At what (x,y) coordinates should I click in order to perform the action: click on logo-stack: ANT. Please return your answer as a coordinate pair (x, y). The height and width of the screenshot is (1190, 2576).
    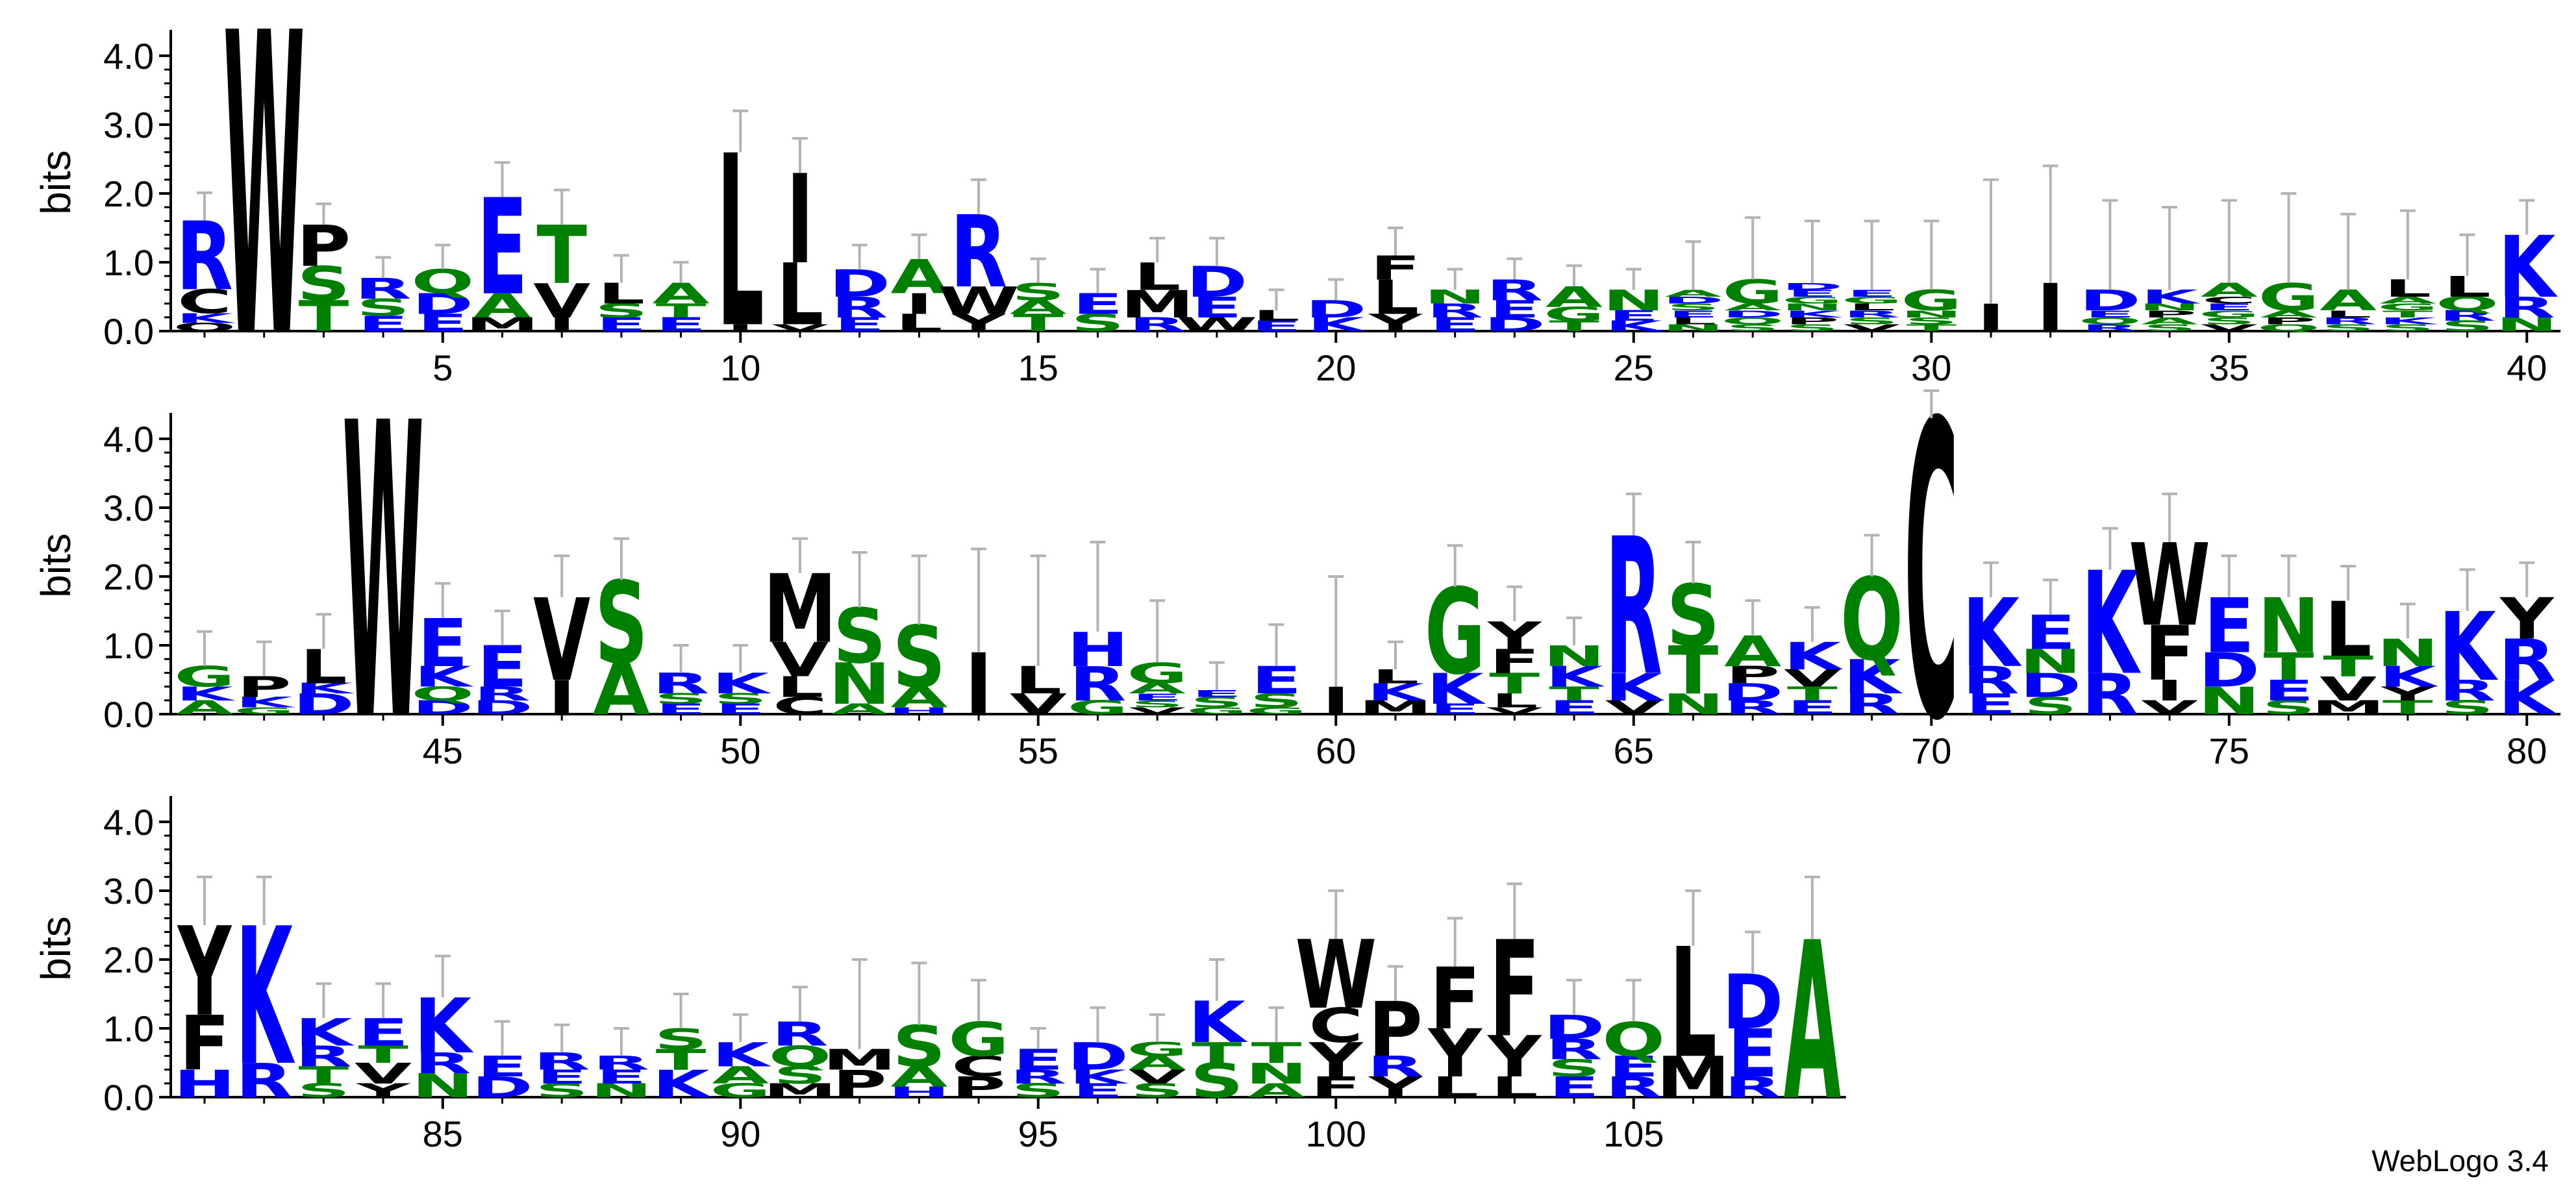
    Looking at the image, I should click on (1276, 1054).